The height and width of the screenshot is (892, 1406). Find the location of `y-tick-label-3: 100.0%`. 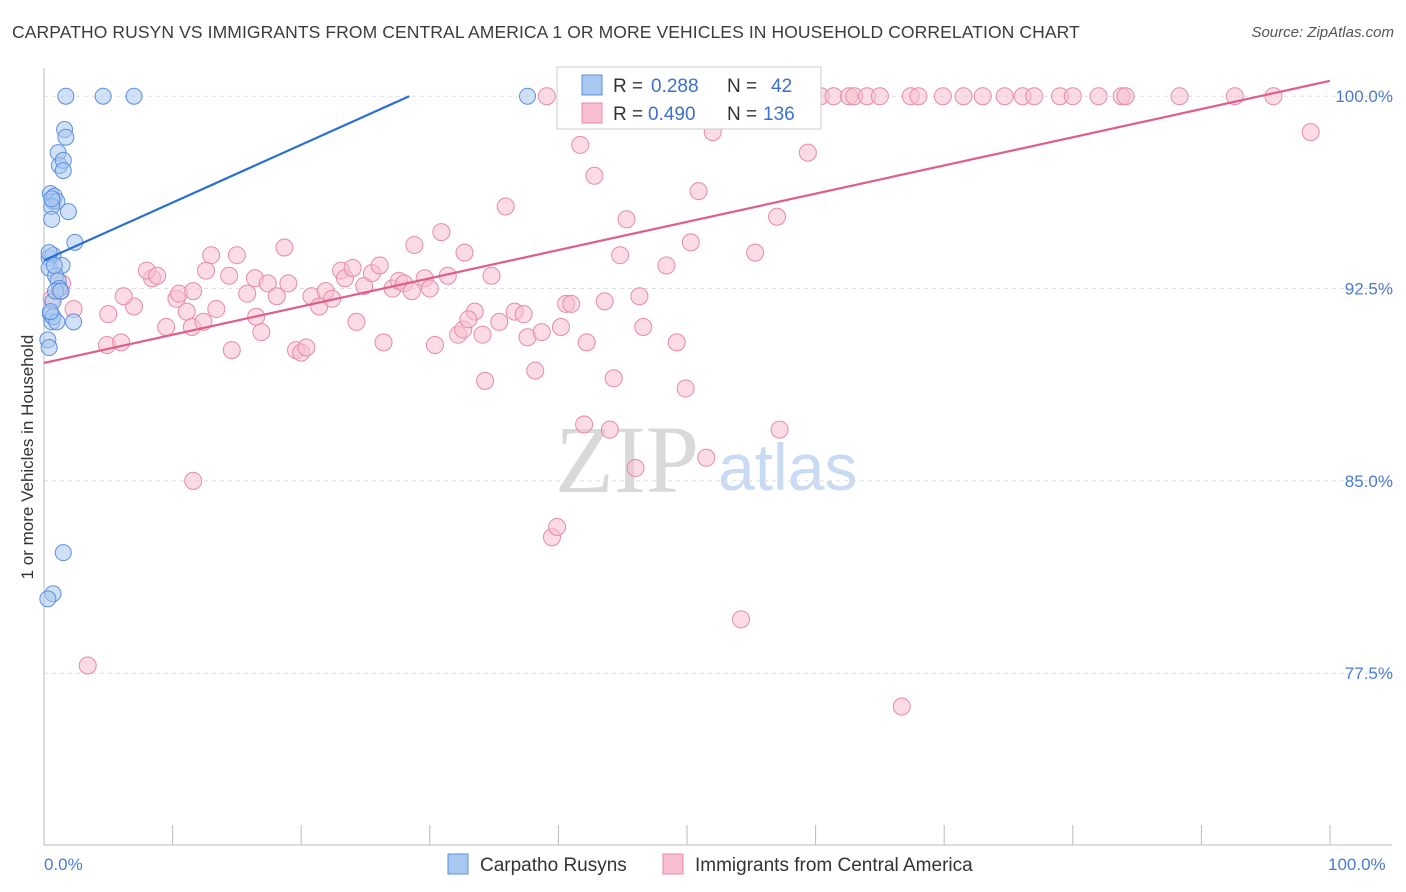

y-tick-label-3: 100.0% is located at coordinates (1364, 96).